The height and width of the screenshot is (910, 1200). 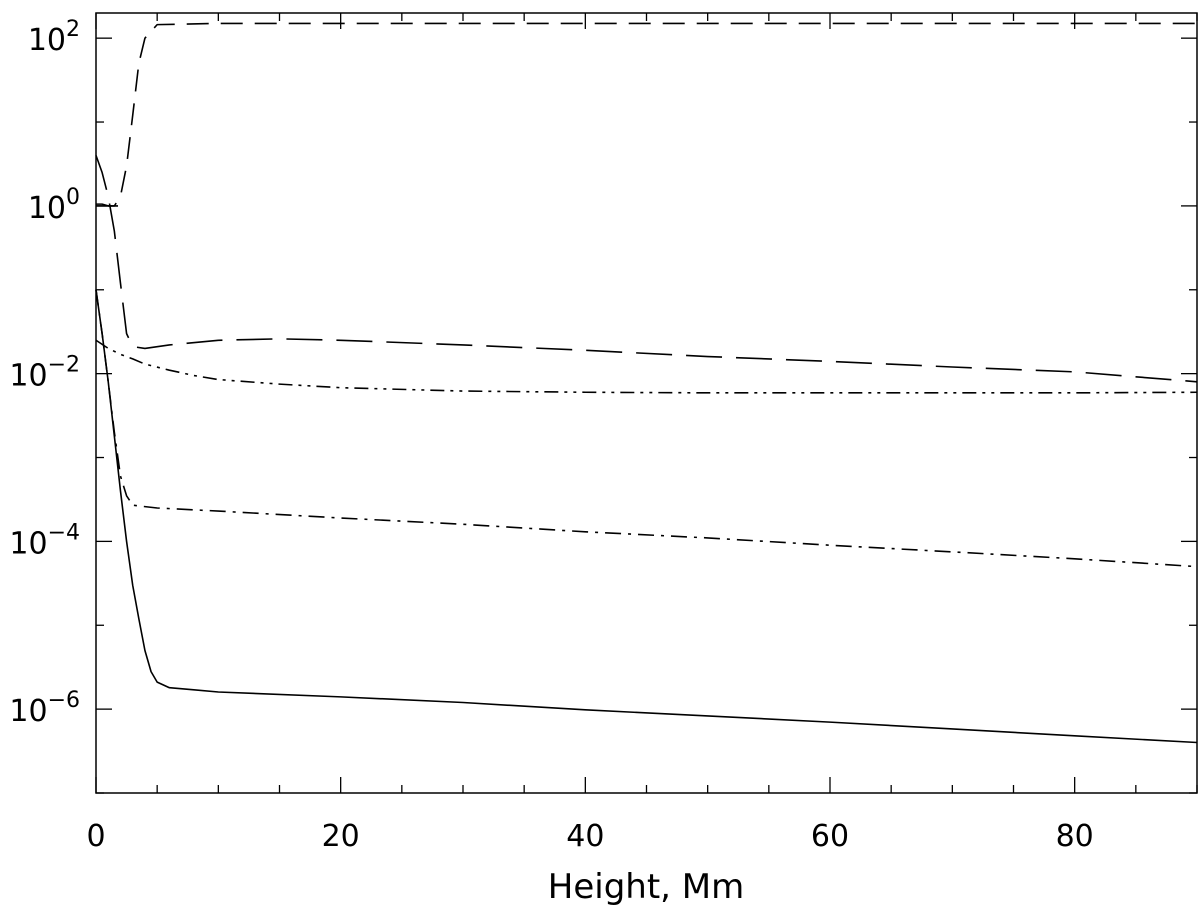 What do you see at coordinates (585, 836) in the screenshot?
I see `x-tick-label: 40` at bounding box center [585, 836].